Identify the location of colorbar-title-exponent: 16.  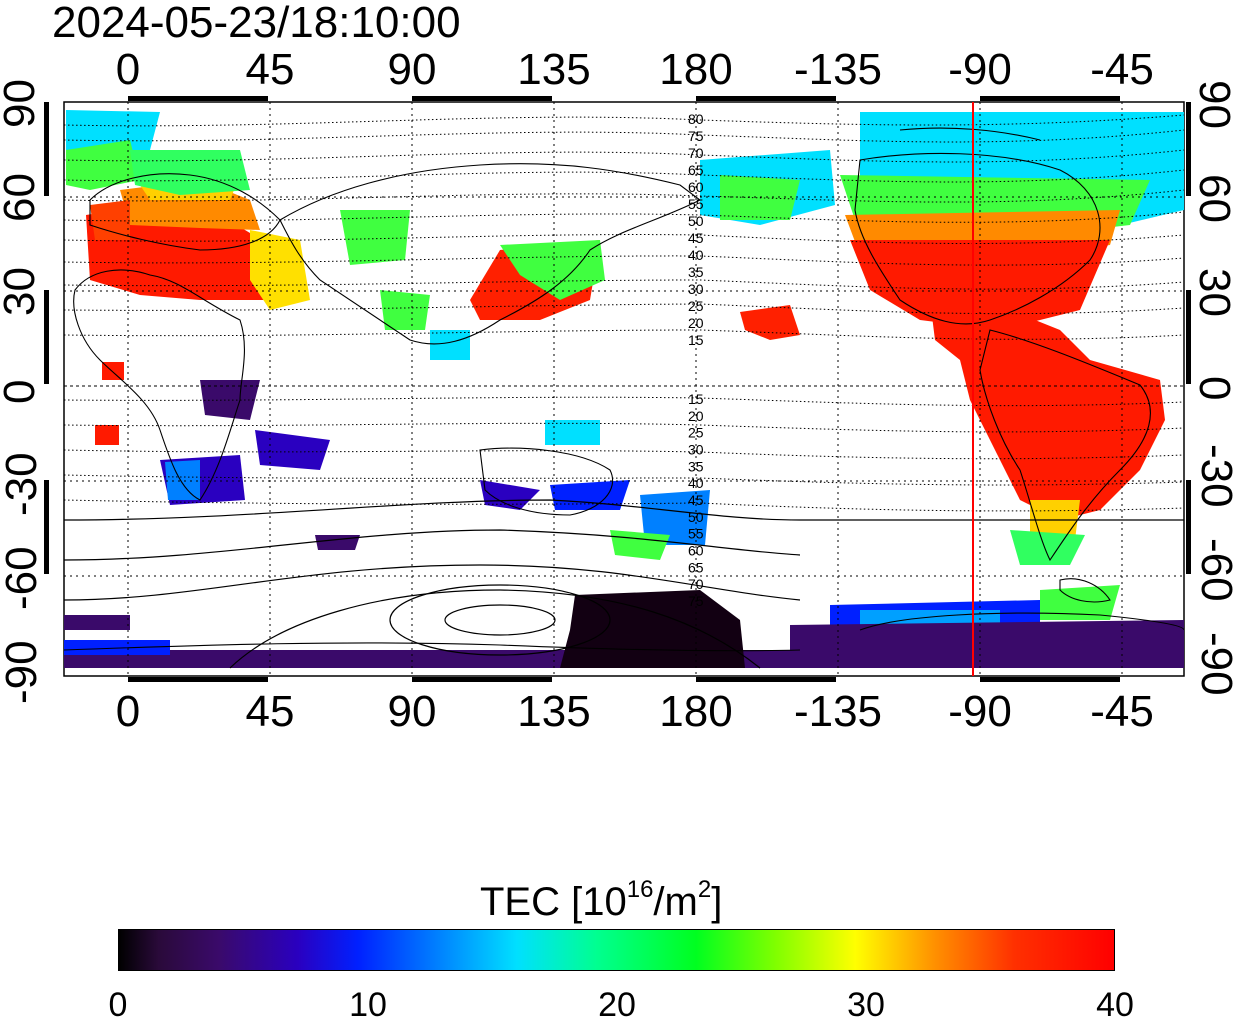
(640, 889).